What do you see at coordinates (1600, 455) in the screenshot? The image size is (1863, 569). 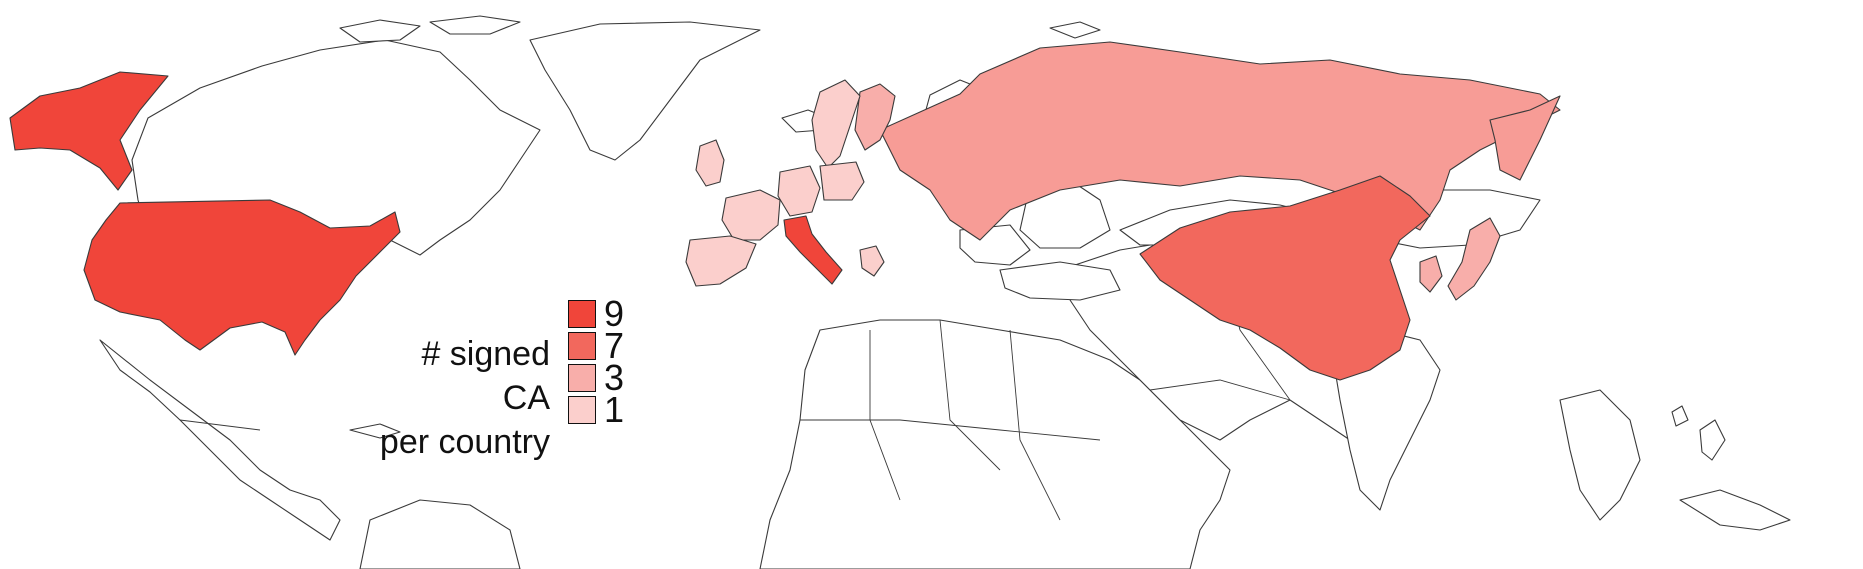 I see `southeast-asia` at bounding box center [1600, 455].